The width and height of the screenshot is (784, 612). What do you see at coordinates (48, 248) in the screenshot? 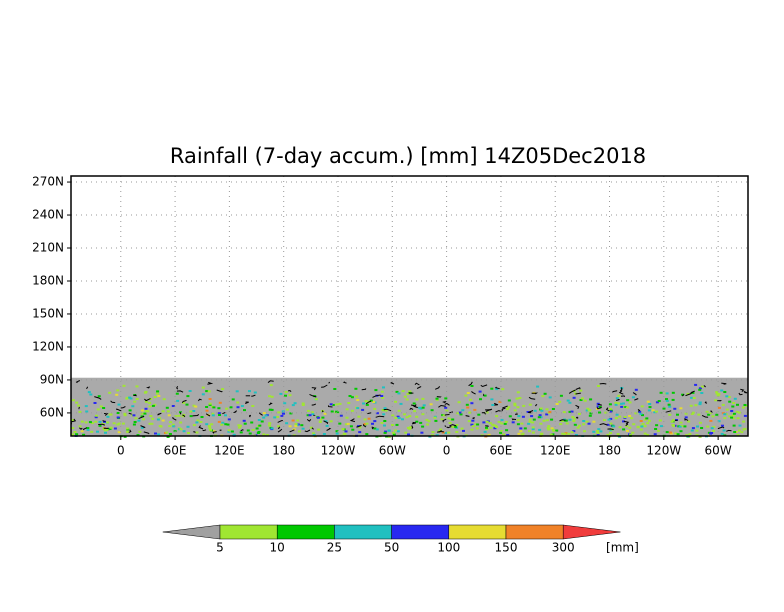
I see `y-tick-label: 210N` at bounding box center [48, 248].